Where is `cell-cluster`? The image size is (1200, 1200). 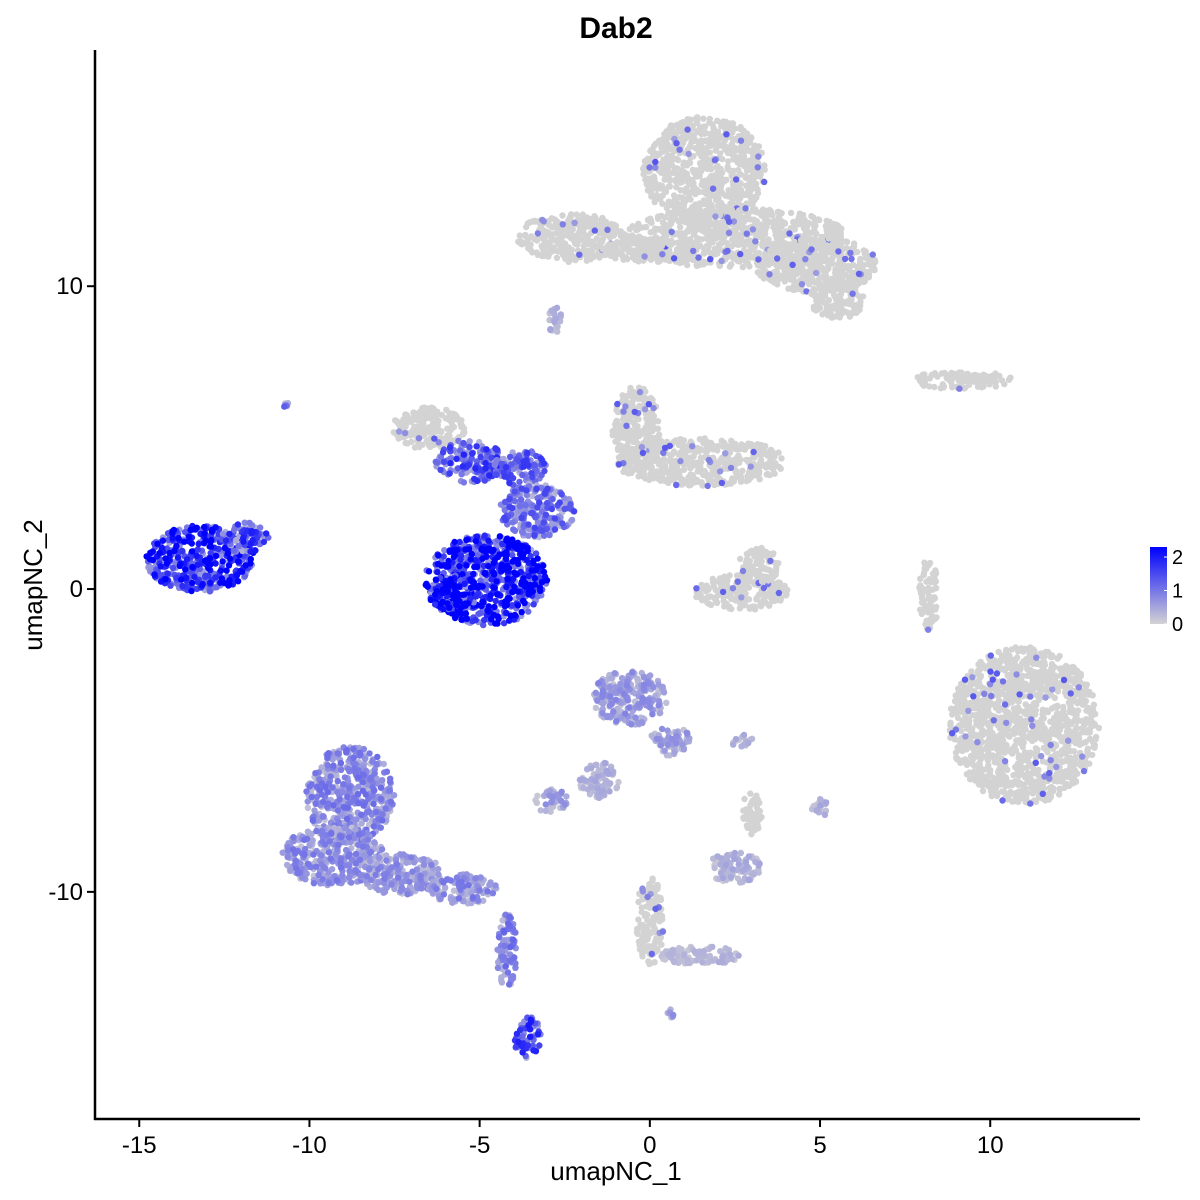
cell-cluster is located at coordinates (429, 427).